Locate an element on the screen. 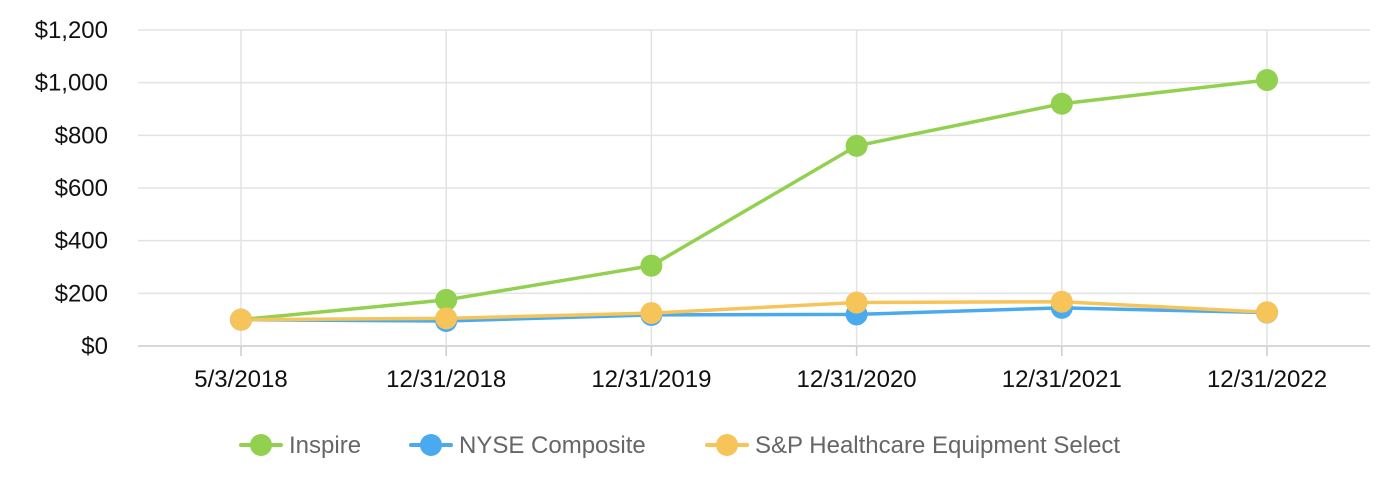 The image size is (1400, 500). x-tick-label: 12/31/2018 is located at coordinates (446, 379).